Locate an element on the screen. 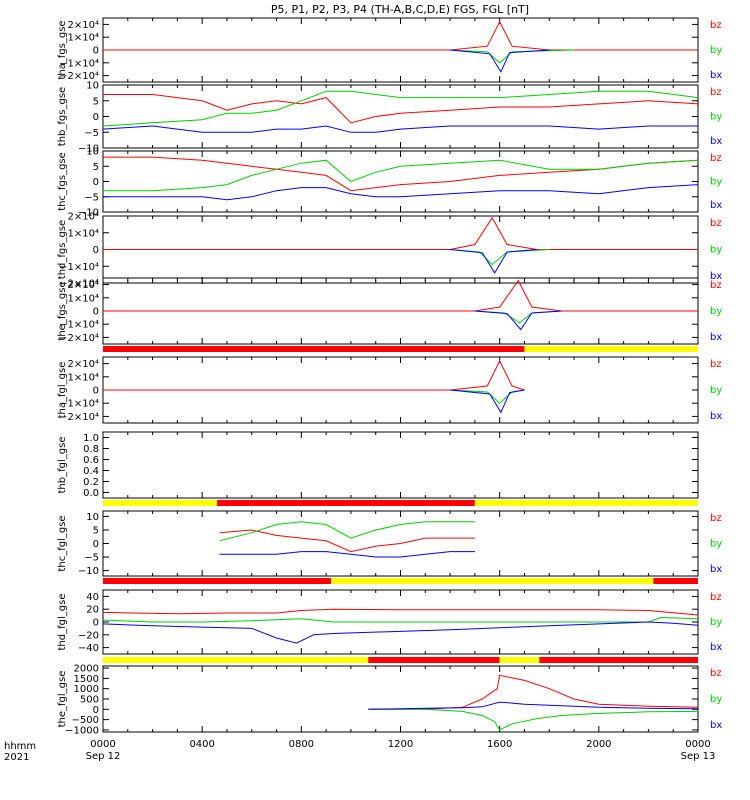  panel-thc_fgl_gse: 10 5 0 −5 −10 thc_fgl_gse bz by bx is located at coordinates (389, 543).